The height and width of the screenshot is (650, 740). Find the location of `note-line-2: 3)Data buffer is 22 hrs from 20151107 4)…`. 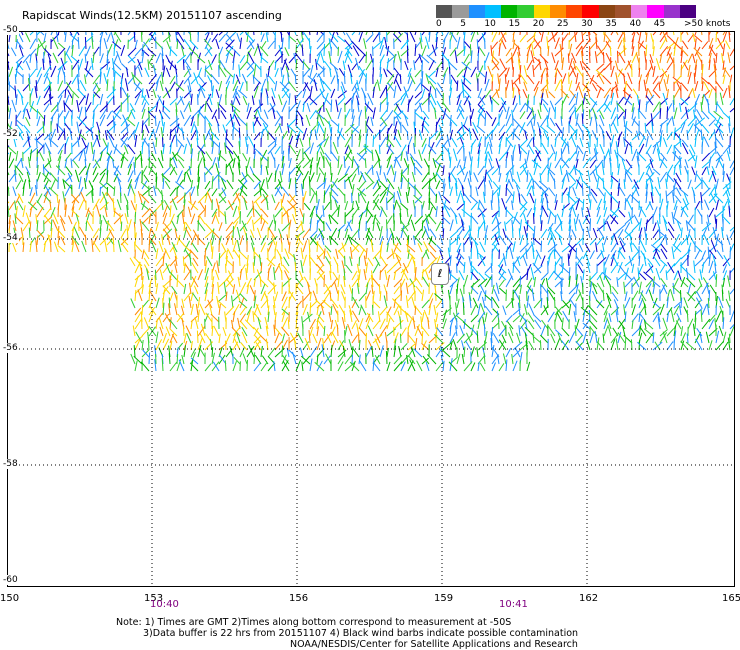

note-line-2: 3)Data buffer is 22 hrs from 20151107 4)… is located at coordinates (361, 633).